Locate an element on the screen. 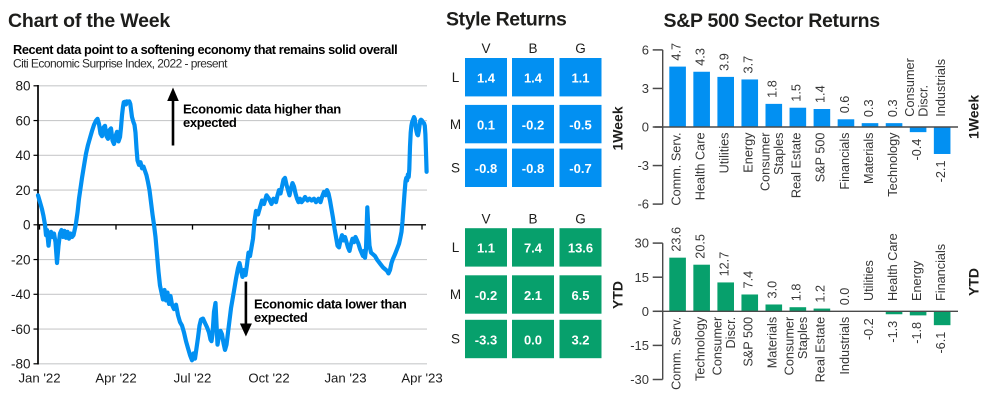  svg-text: -80 is located at coordinates (21, 364).